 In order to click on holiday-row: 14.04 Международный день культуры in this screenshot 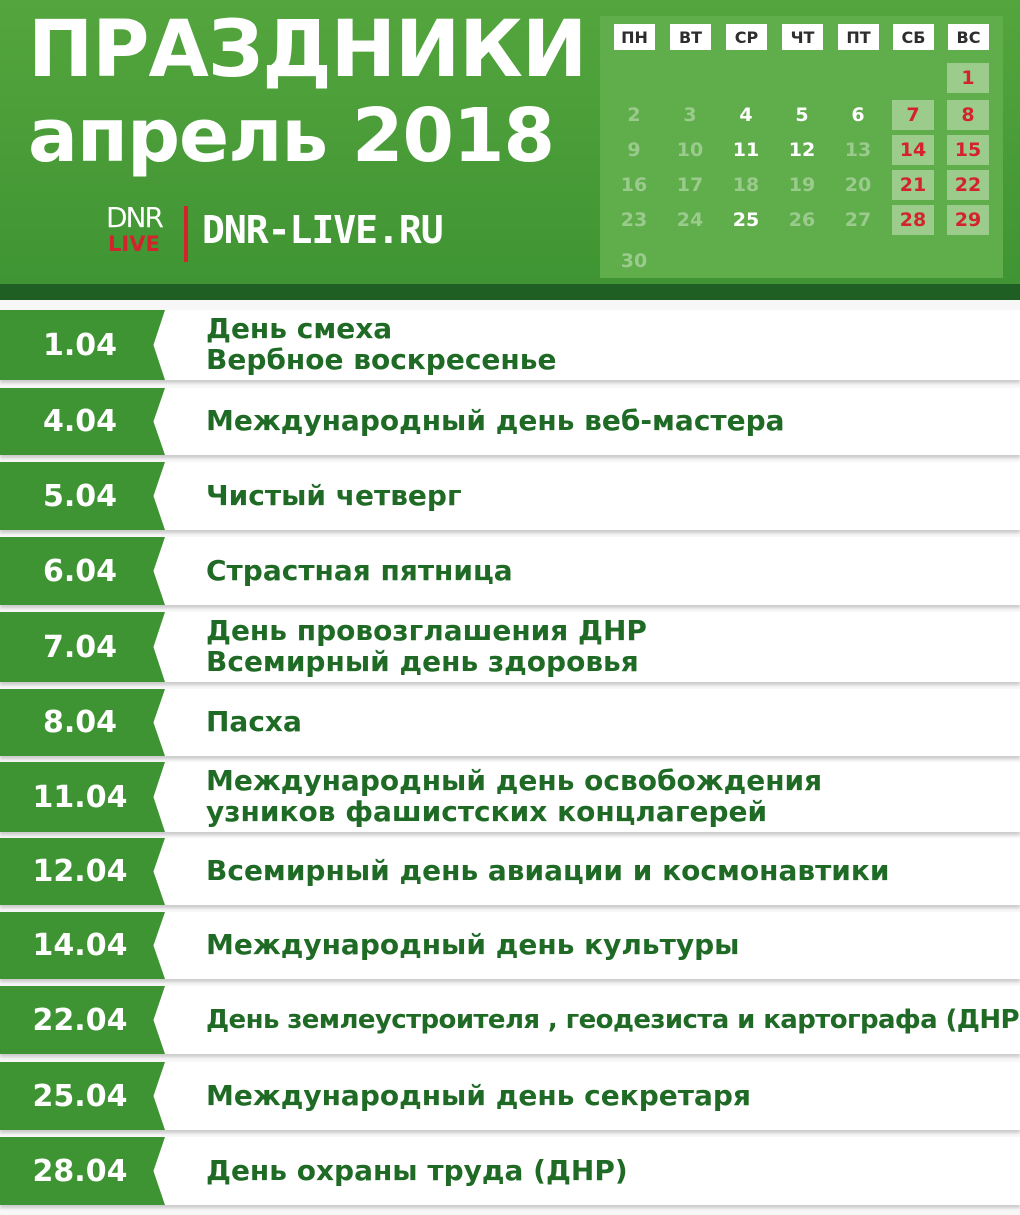, I will do `click(510, 945)`.